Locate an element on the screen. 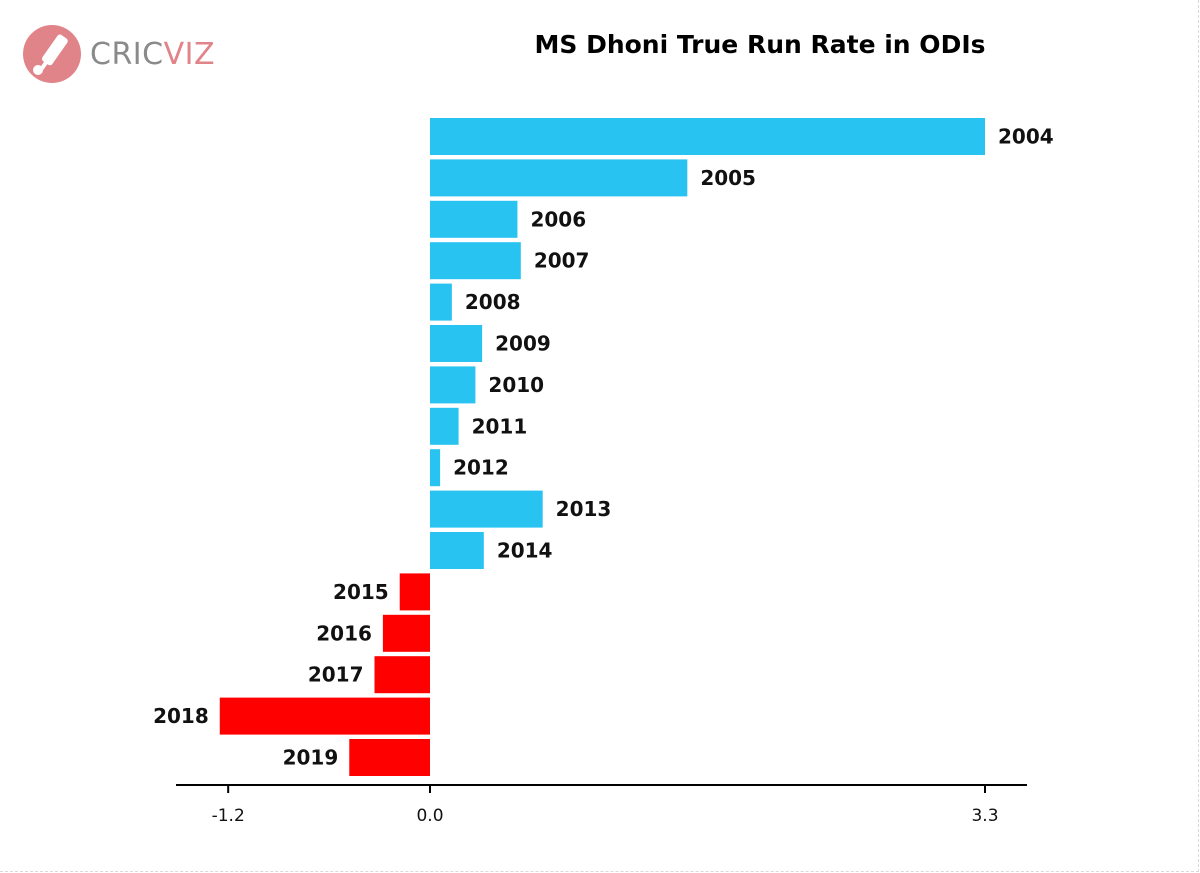 The height and width of the screenshot is (873, 1200). bar-label-2005: 2005 is located at coordinates (728, 178).